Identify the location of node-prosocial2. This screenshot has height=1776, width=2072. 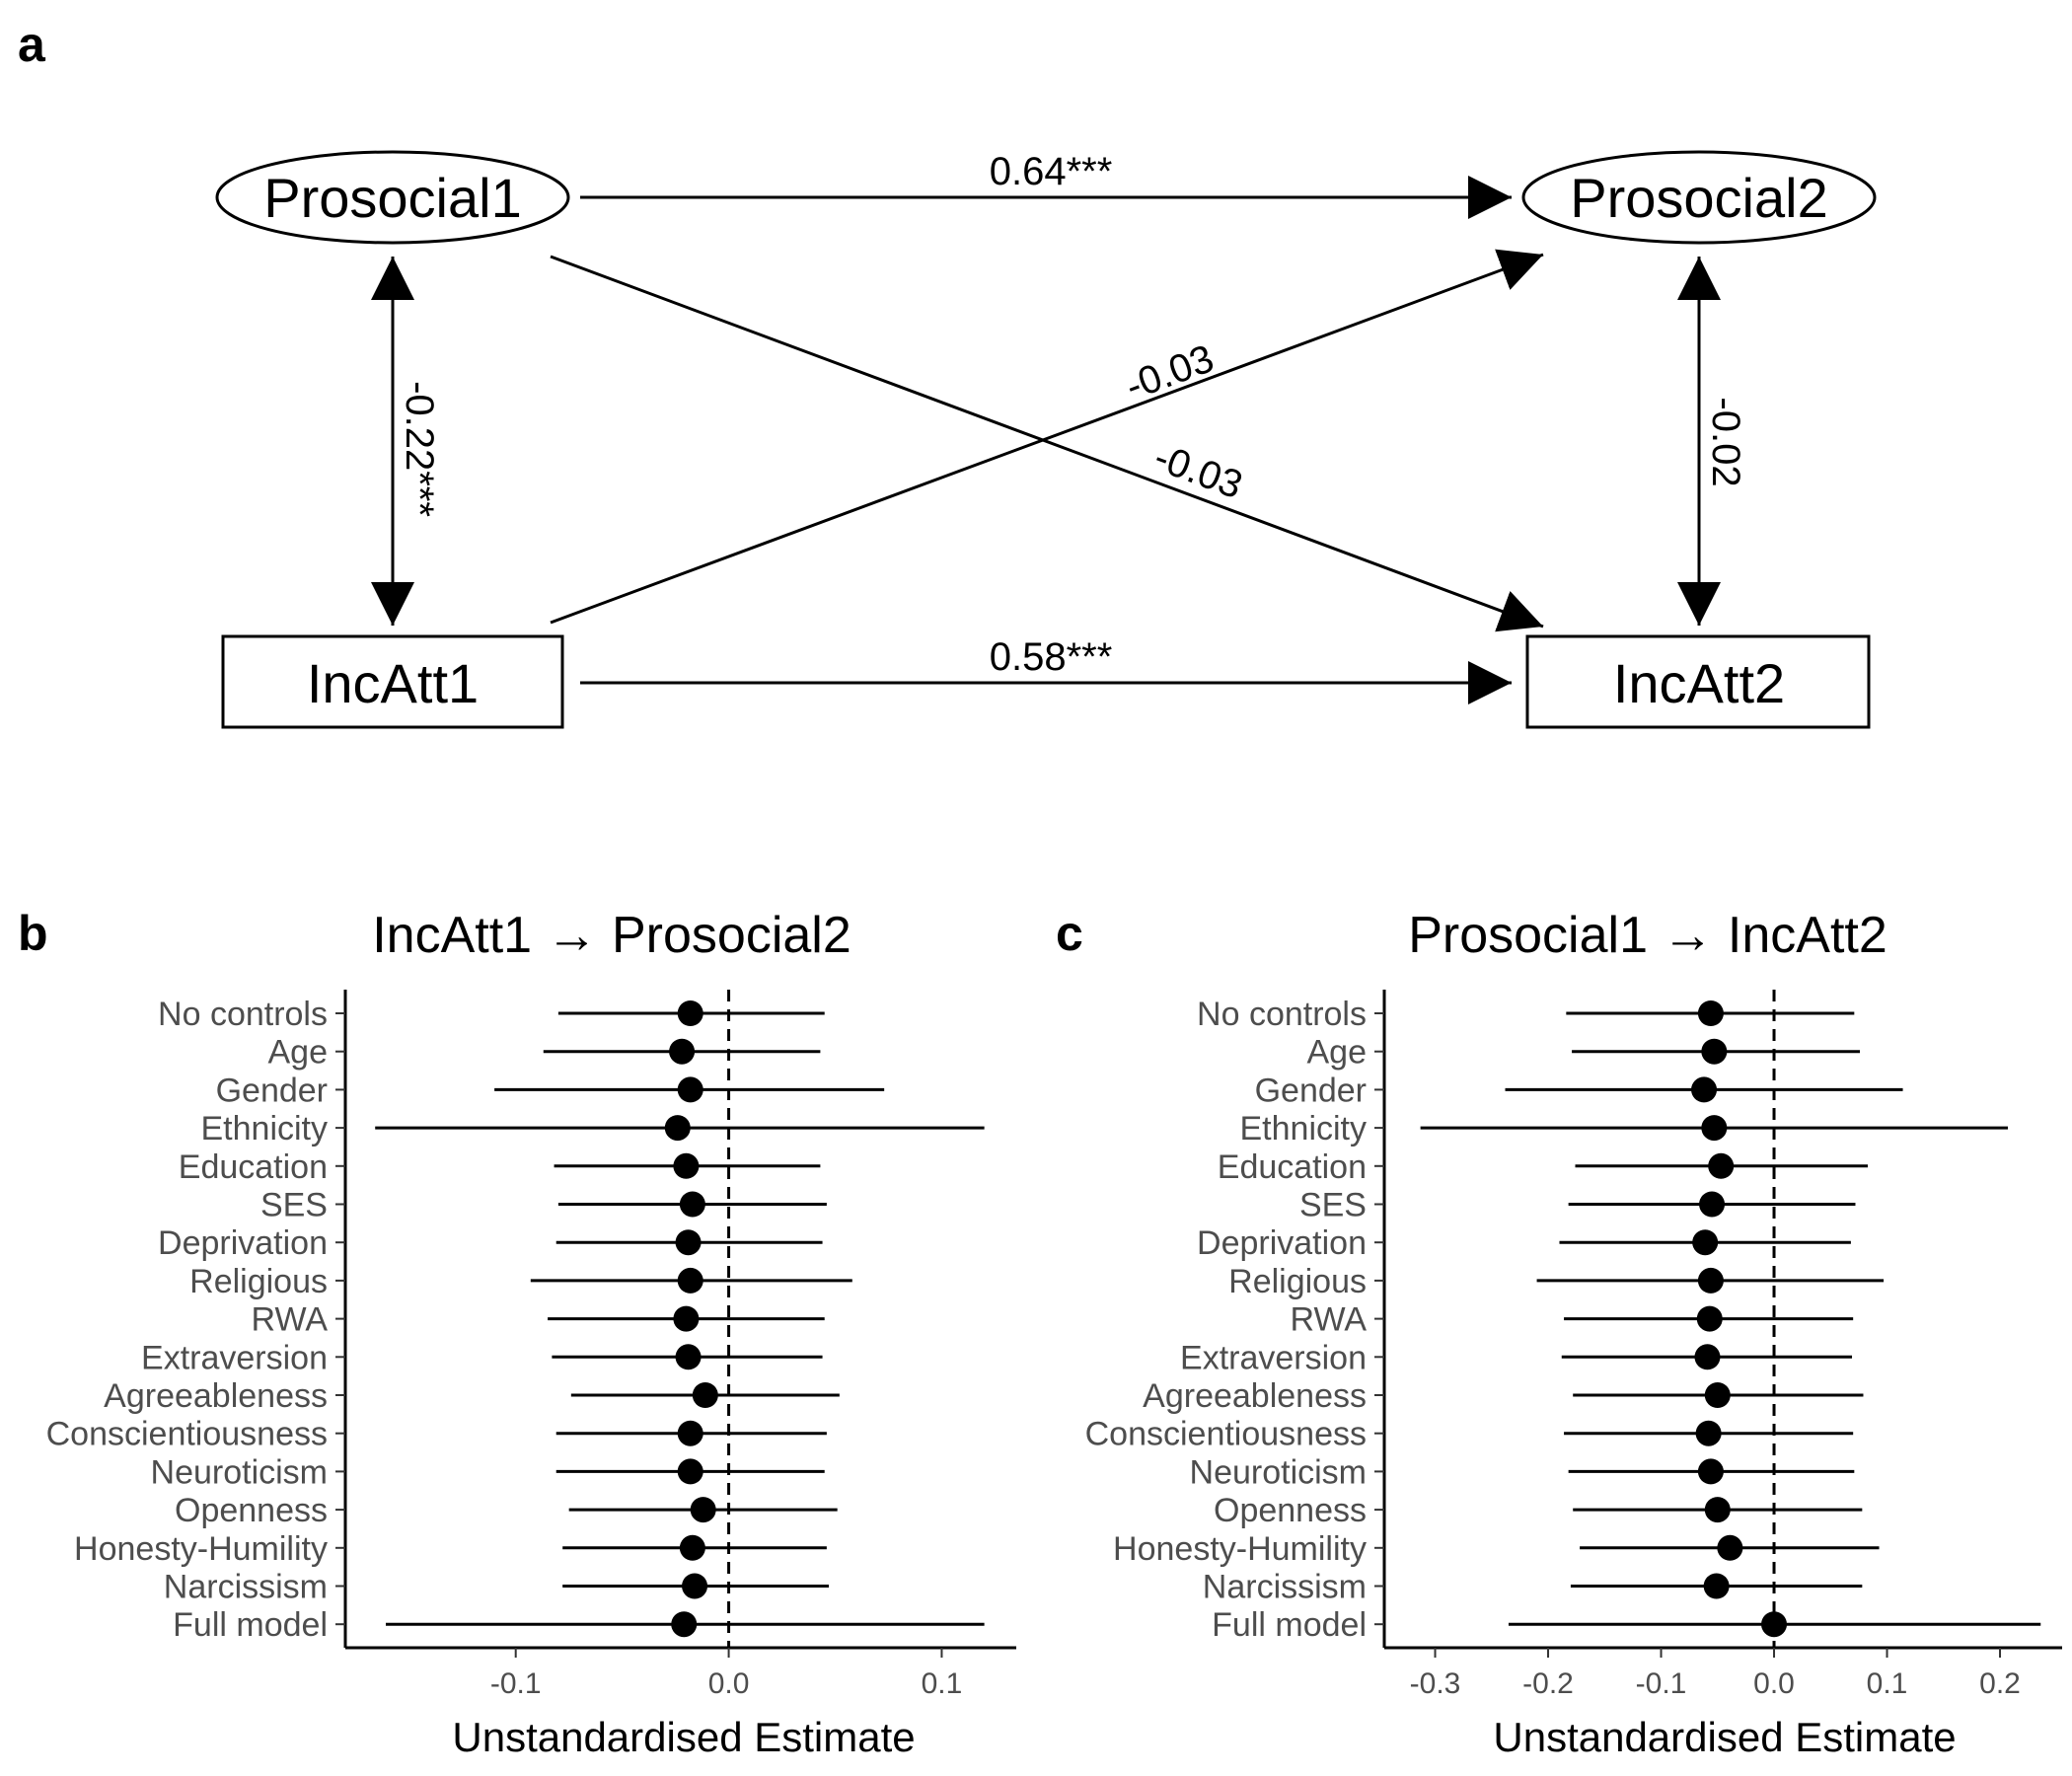
(1699, 198).